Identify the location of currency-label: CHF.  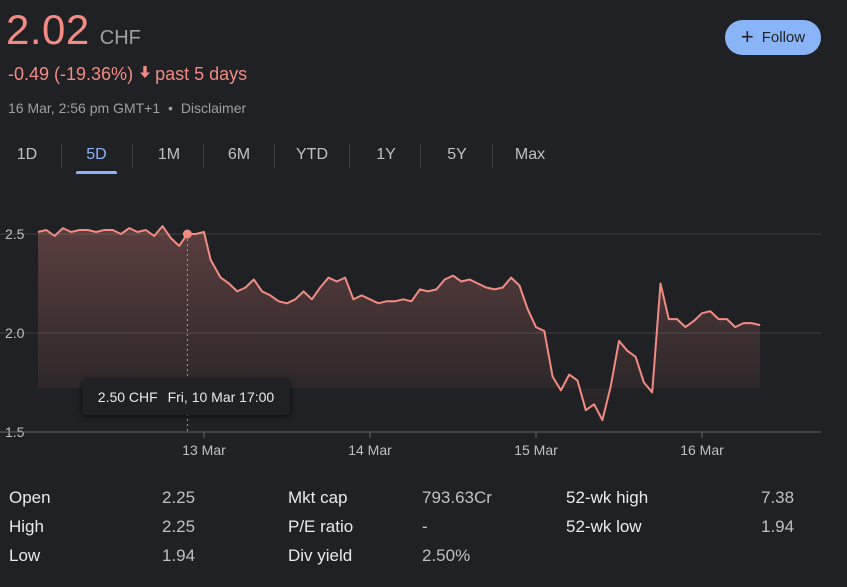
(120, 38).